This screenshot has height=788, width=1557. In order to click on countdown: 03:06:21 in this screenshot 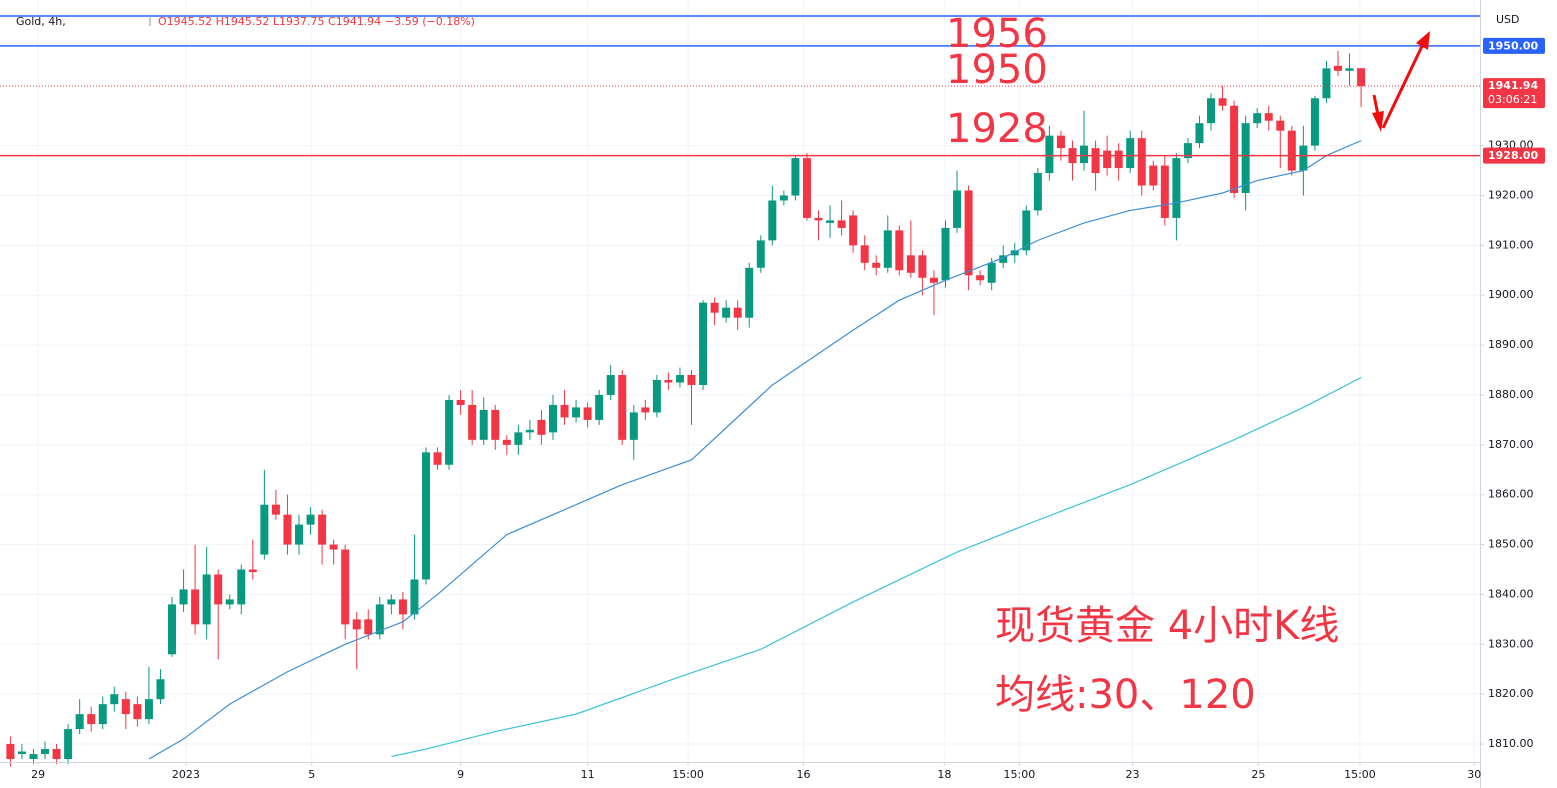, I will do `click(1512, 99)`.